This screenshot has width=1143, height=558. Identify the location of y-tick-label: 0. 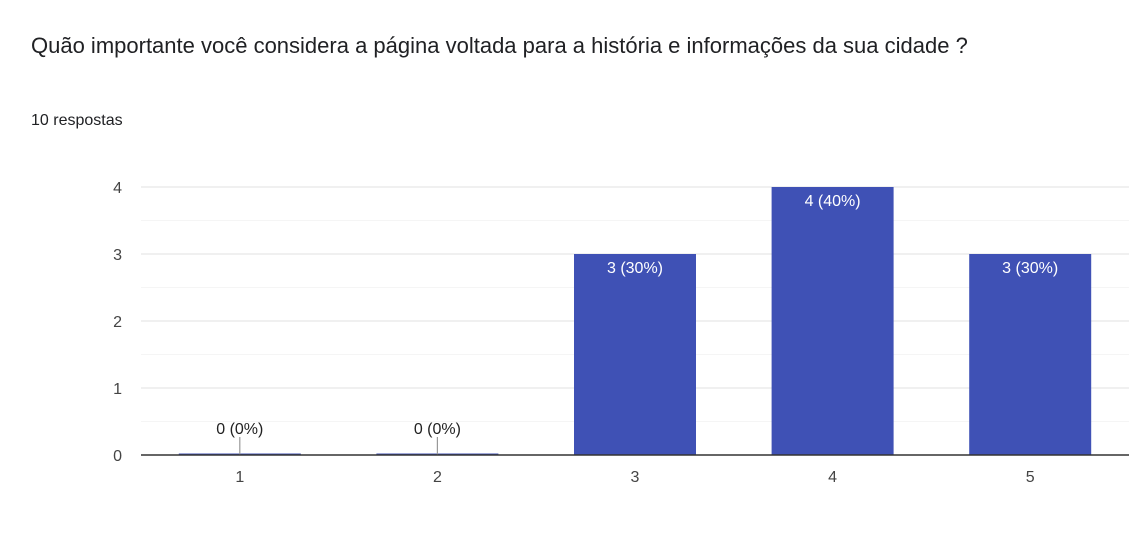
(117, 456).